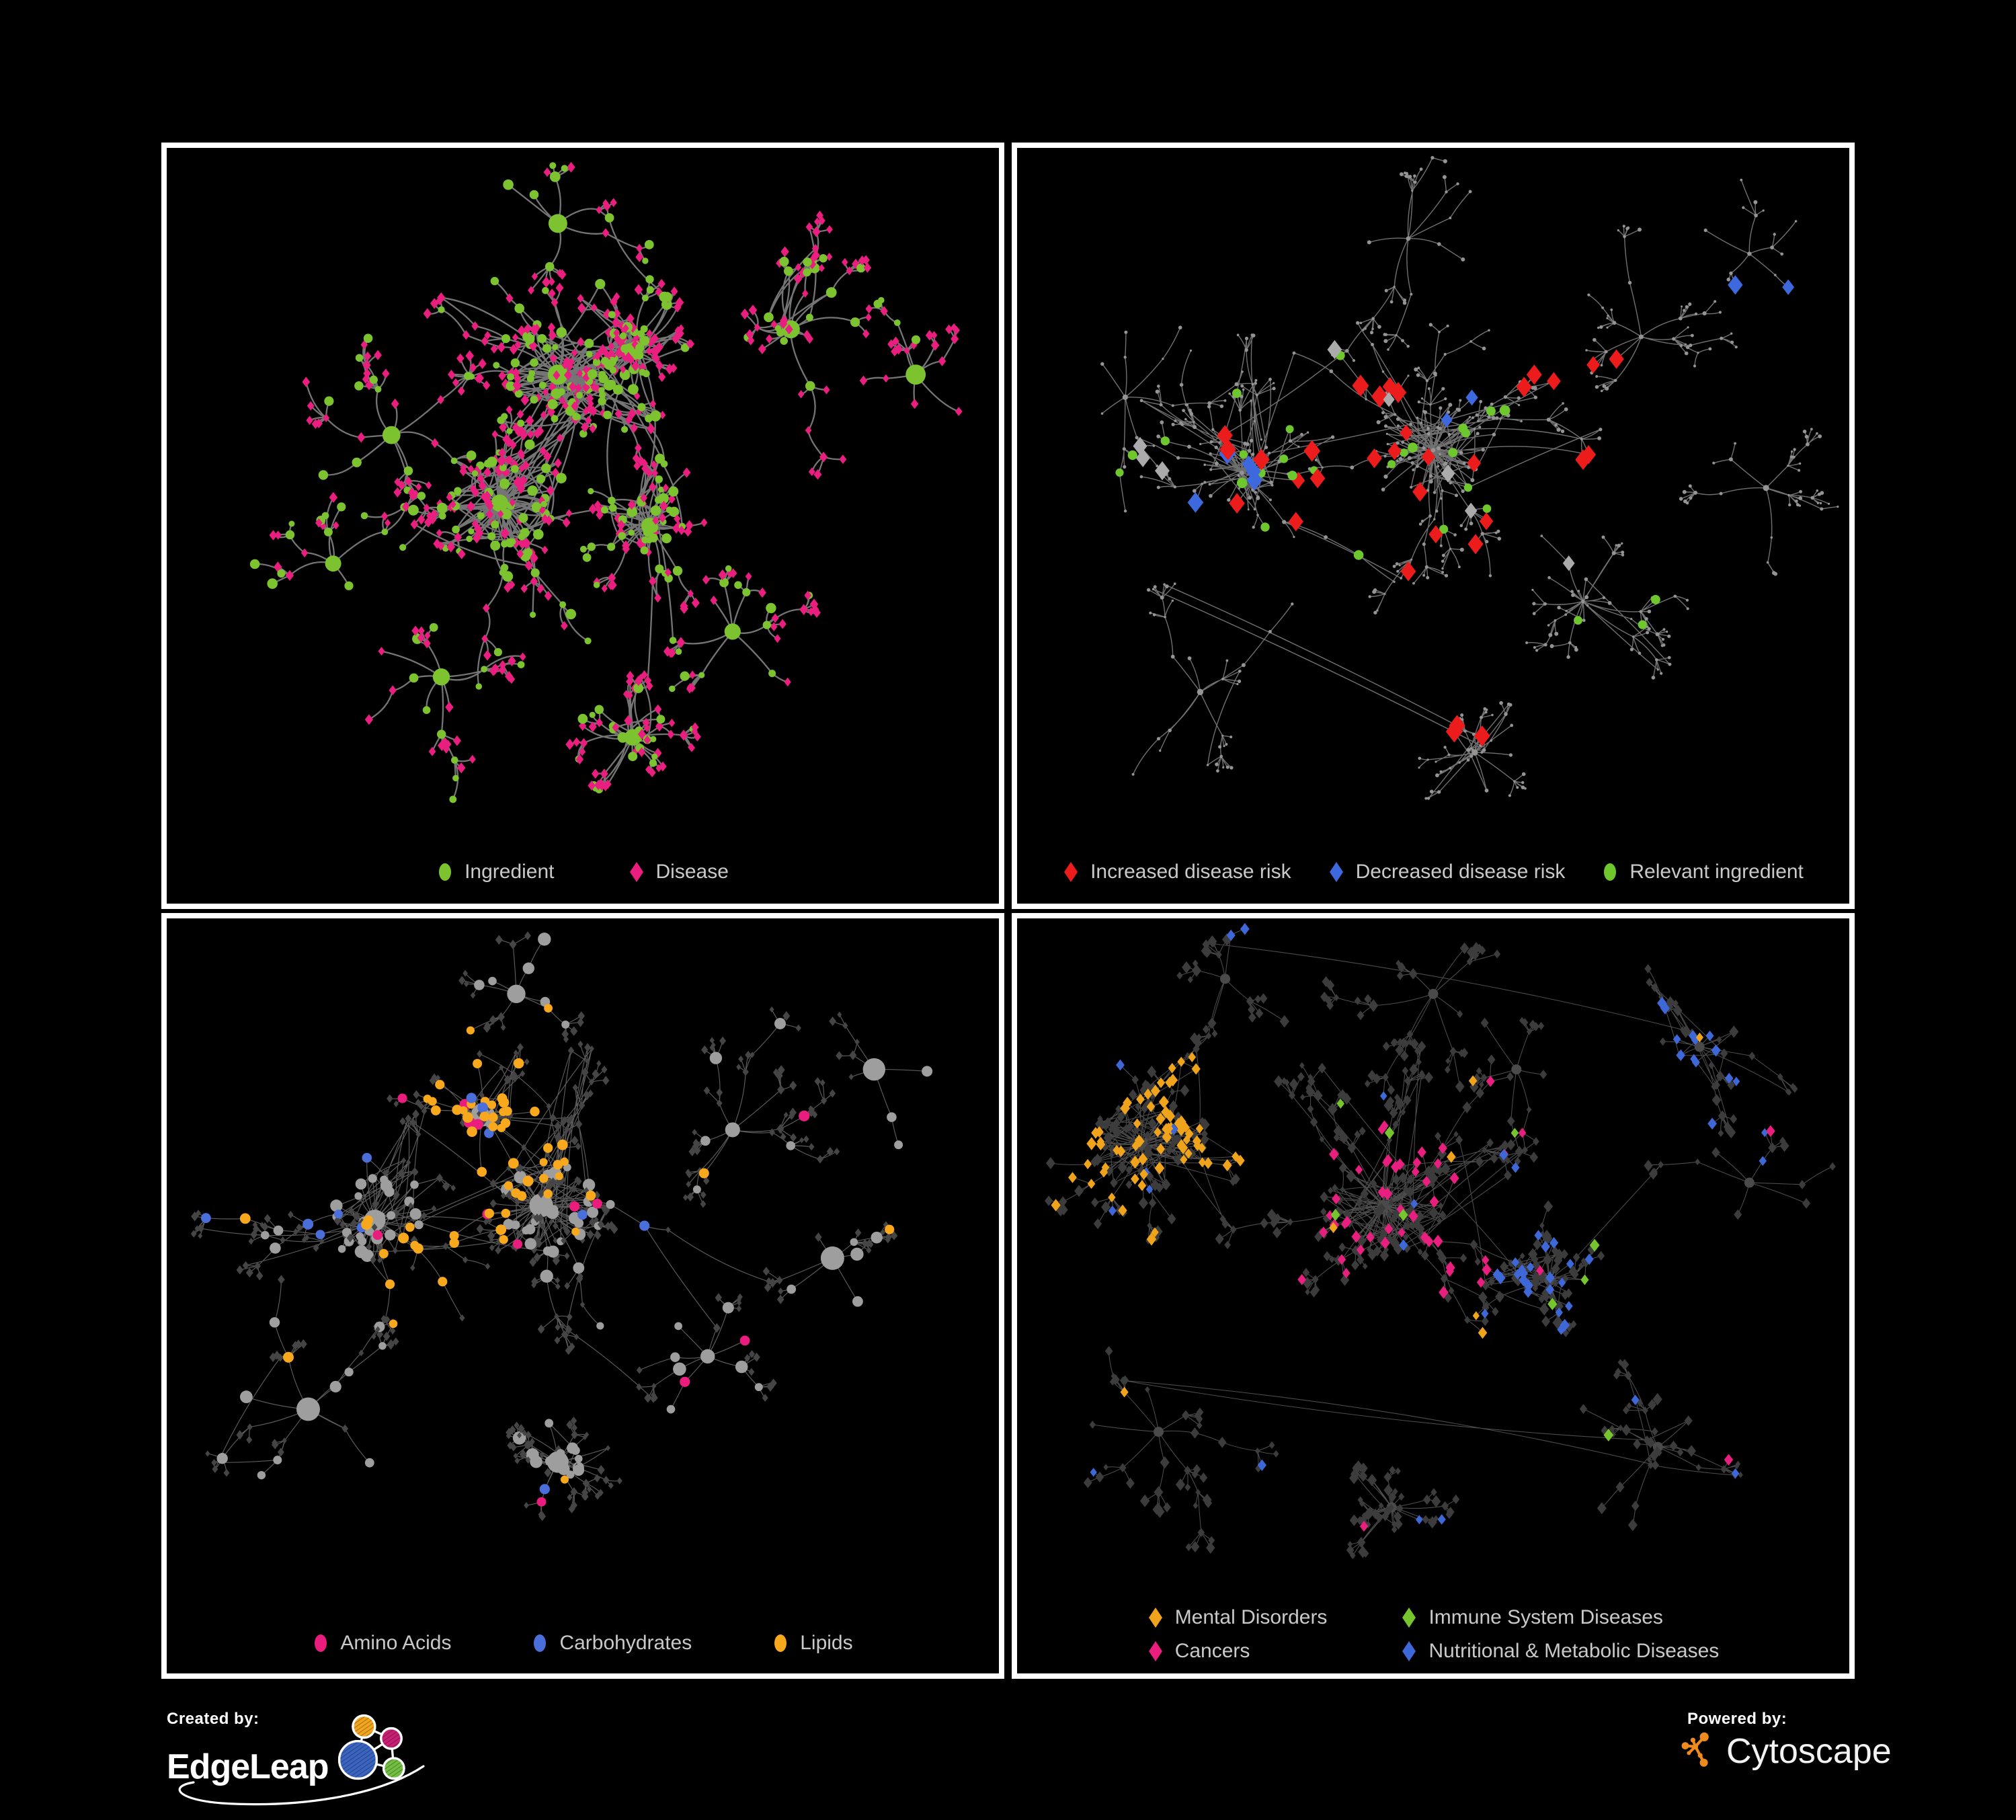 The image size is (2016, 1820). Describe the element at coordinates (371, 1747) in the screenshot. I see `edgeleap-logo` at that location.